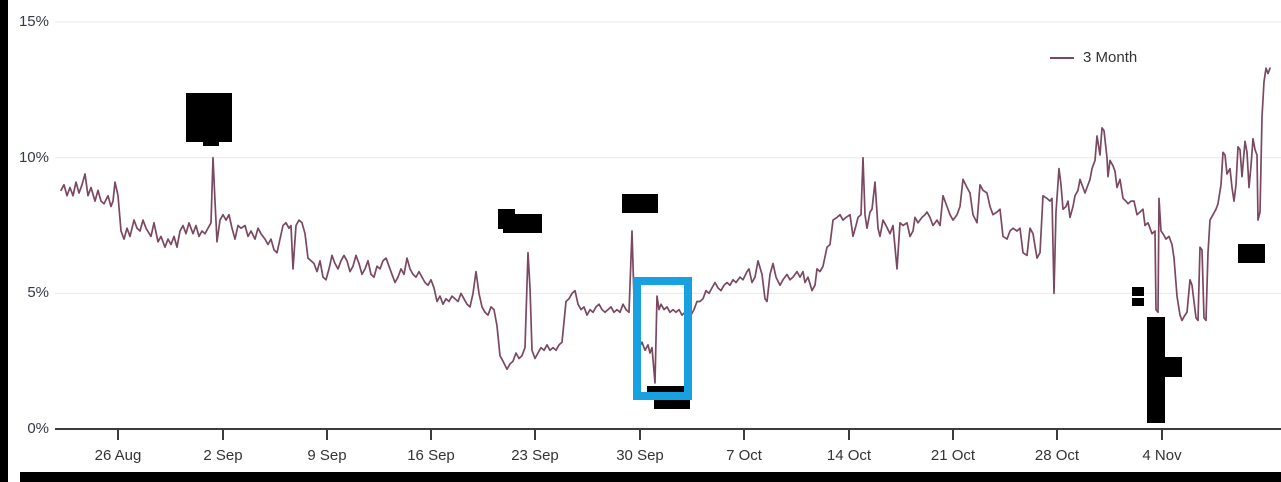 The width and height of the screenshot is (1281, 482). I want to click on x-axis-label: 4 Nov, so click(1162, 455).